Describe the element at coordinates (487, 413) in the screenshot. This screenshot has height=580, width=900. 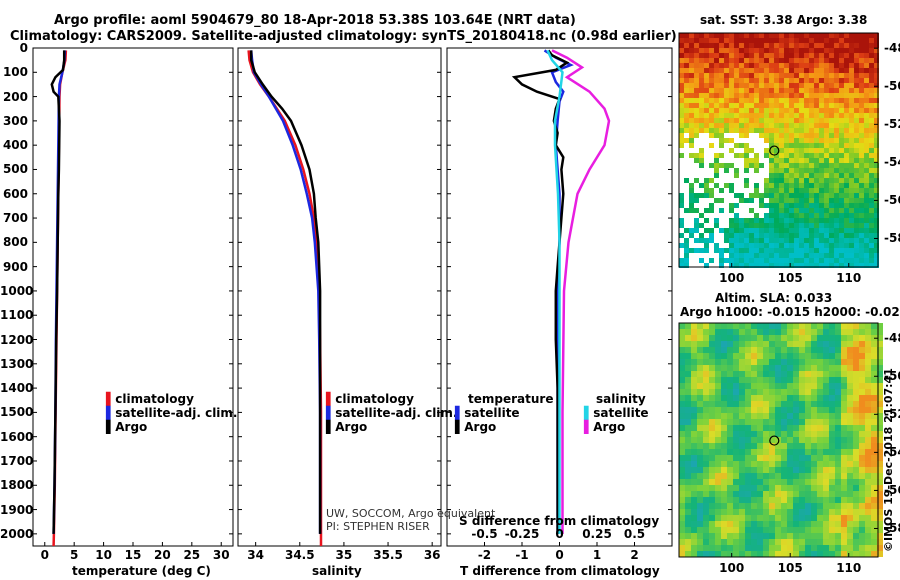
I see `legend-diff-temp-satellite: ▌satellite` at that location.